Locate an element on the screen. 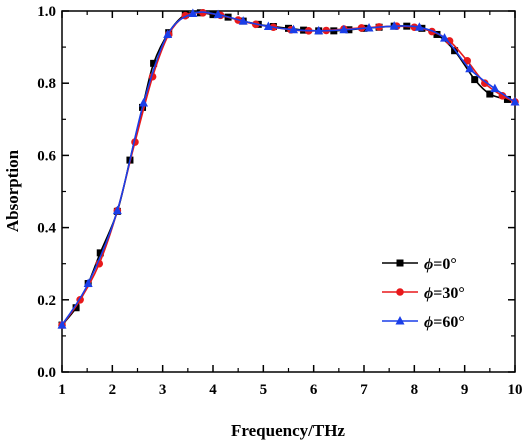 Image resolution: width=526 pixels, height=445 pixels. x-tick-label: 7 is located at coordinates (364, 390).